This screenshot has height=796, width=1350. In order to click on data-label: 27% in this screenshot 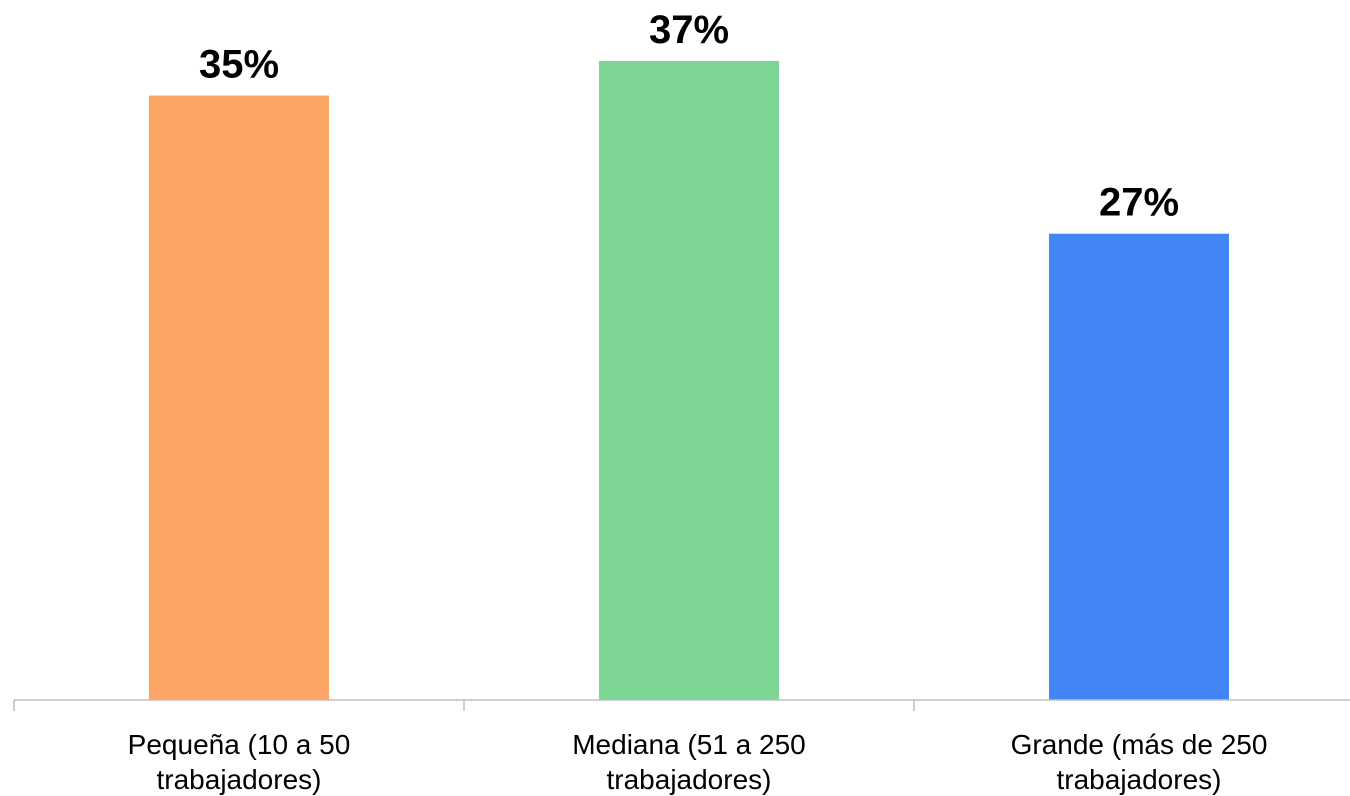, I will do `click(1139, 203)`.